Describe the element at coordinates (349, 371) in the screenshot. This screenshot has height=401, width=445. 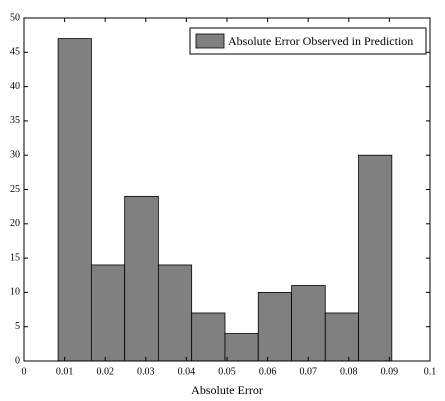
I see `x-tick-label: 0.08` at that location.